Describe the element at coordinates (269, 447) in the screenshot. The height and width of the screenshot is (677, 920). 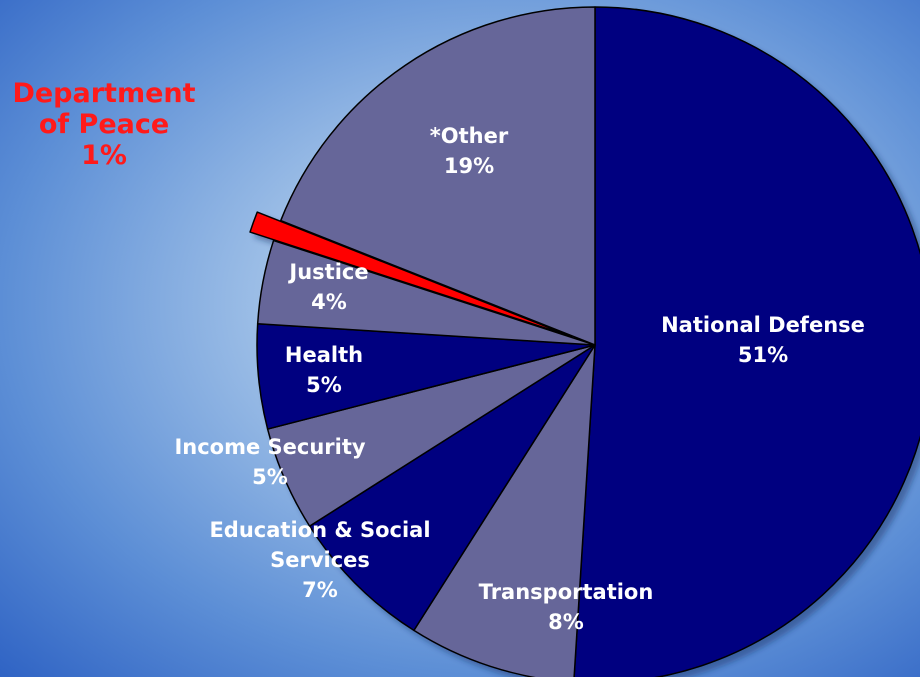
I see `slice-name-label: Income Security` at that location.